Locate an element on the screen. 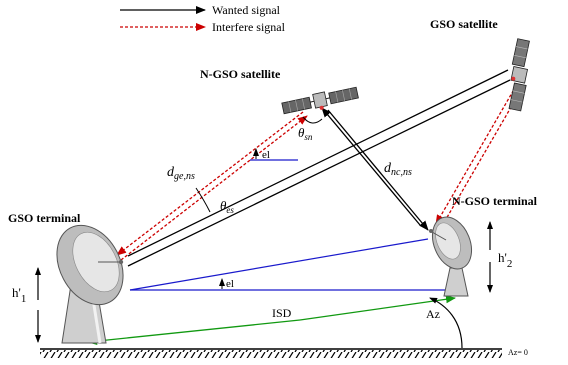 The image size is (568, 365). d-nc-ns-label: dnc,ns is located at coordinates (398, 169).